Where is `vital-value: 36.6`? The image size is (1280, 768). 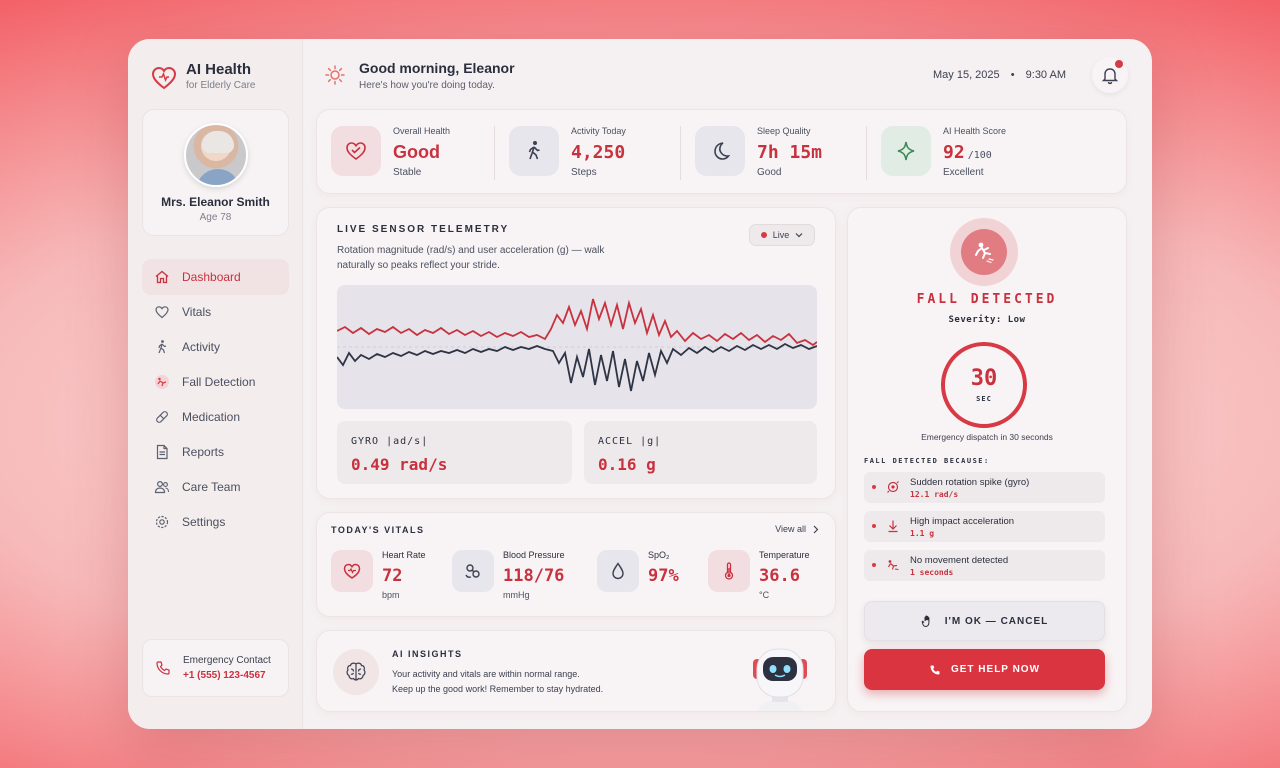
vital-value: 36.6 is located at coordinates (779, 576).